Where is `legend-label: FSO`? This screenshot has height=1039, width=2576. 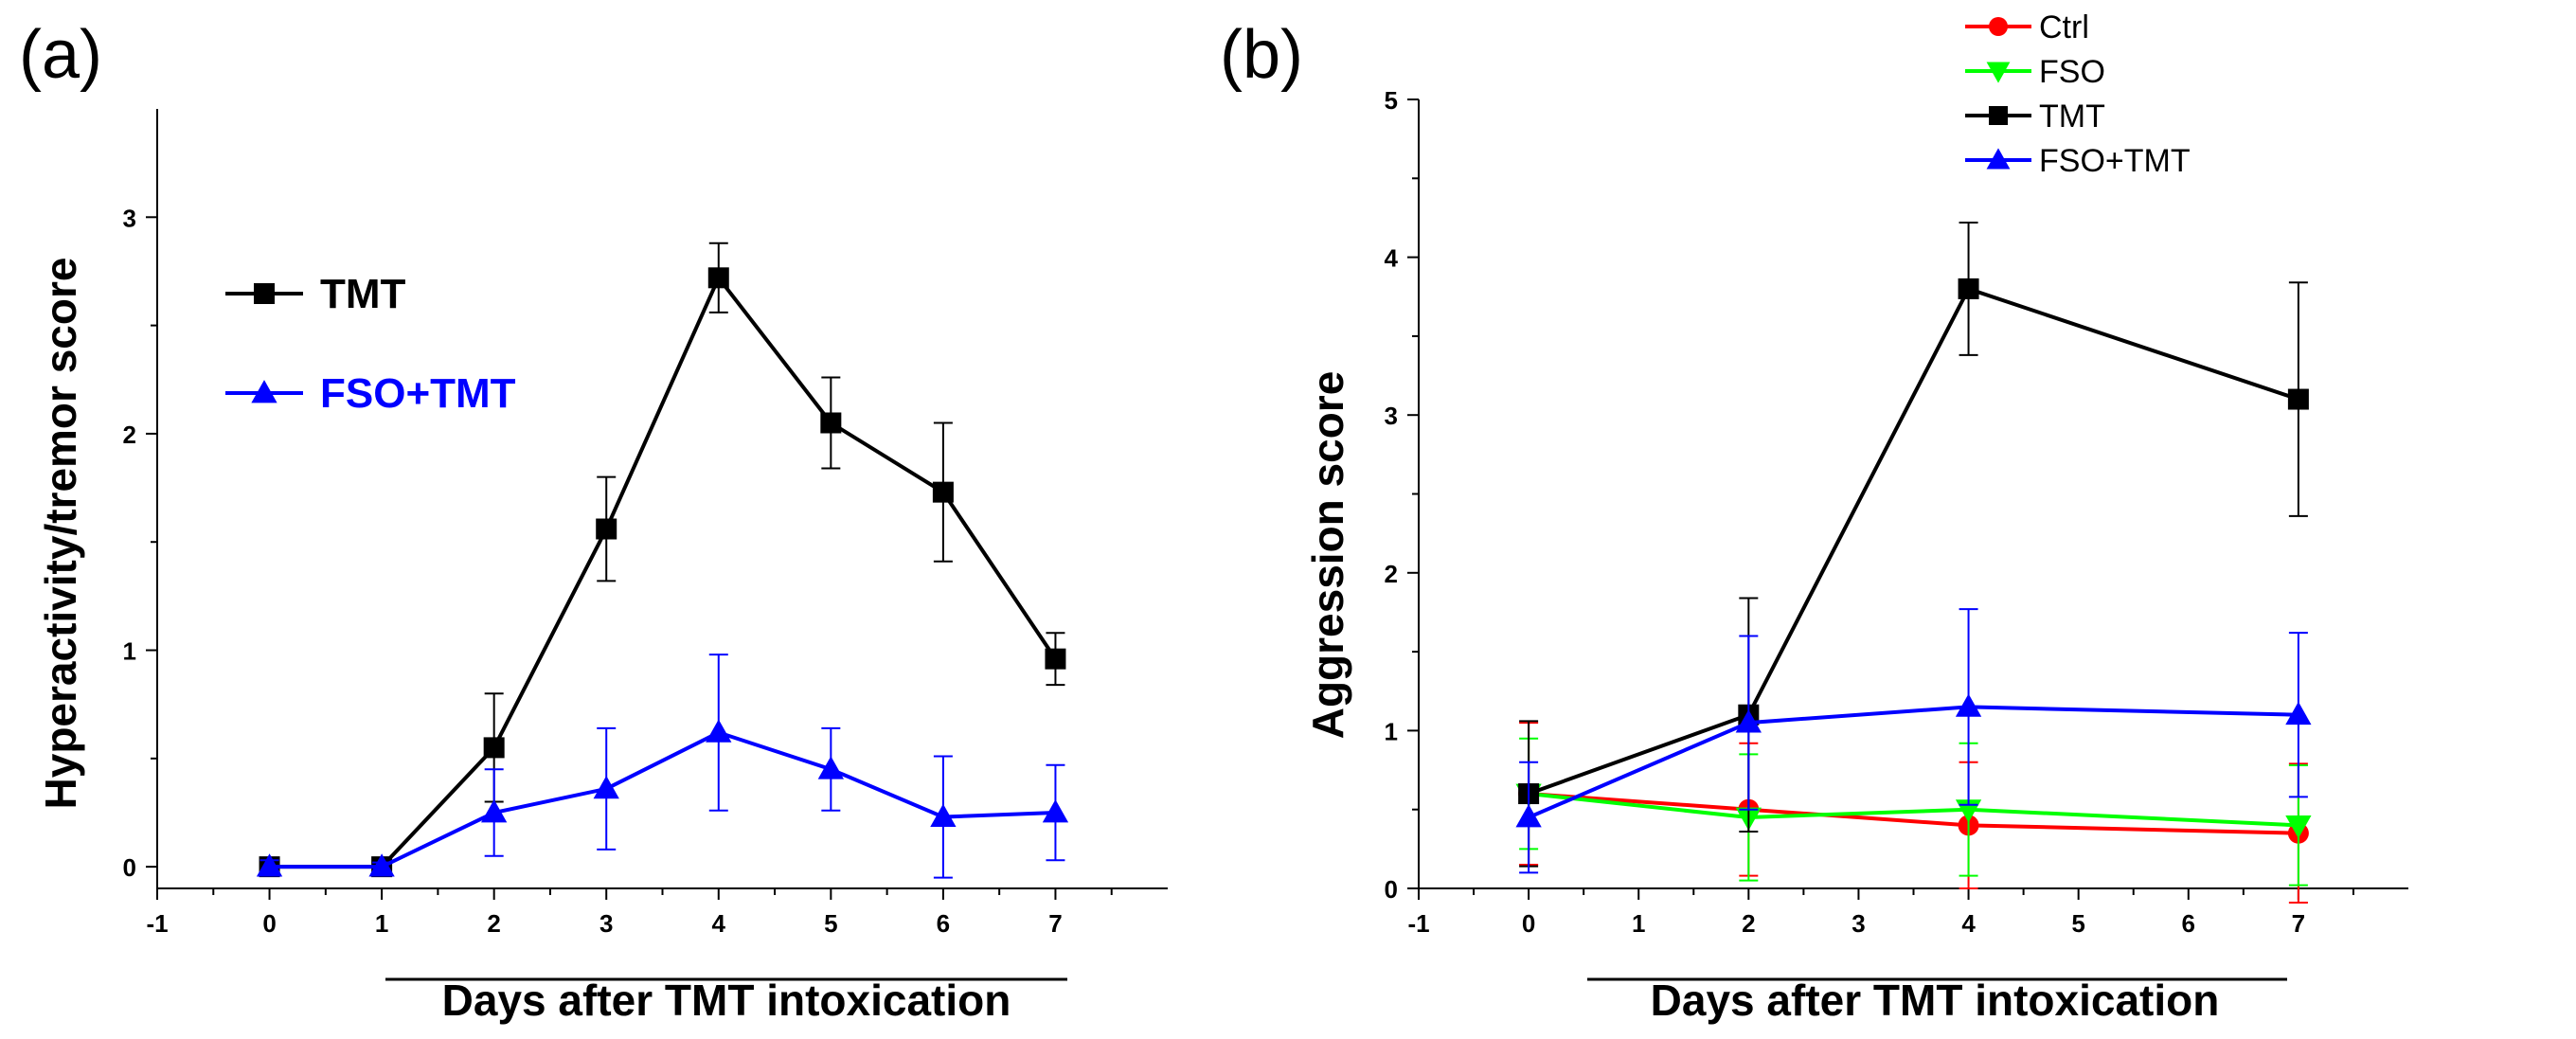 legend-label: FSO is located at coordinates (2072, 72).